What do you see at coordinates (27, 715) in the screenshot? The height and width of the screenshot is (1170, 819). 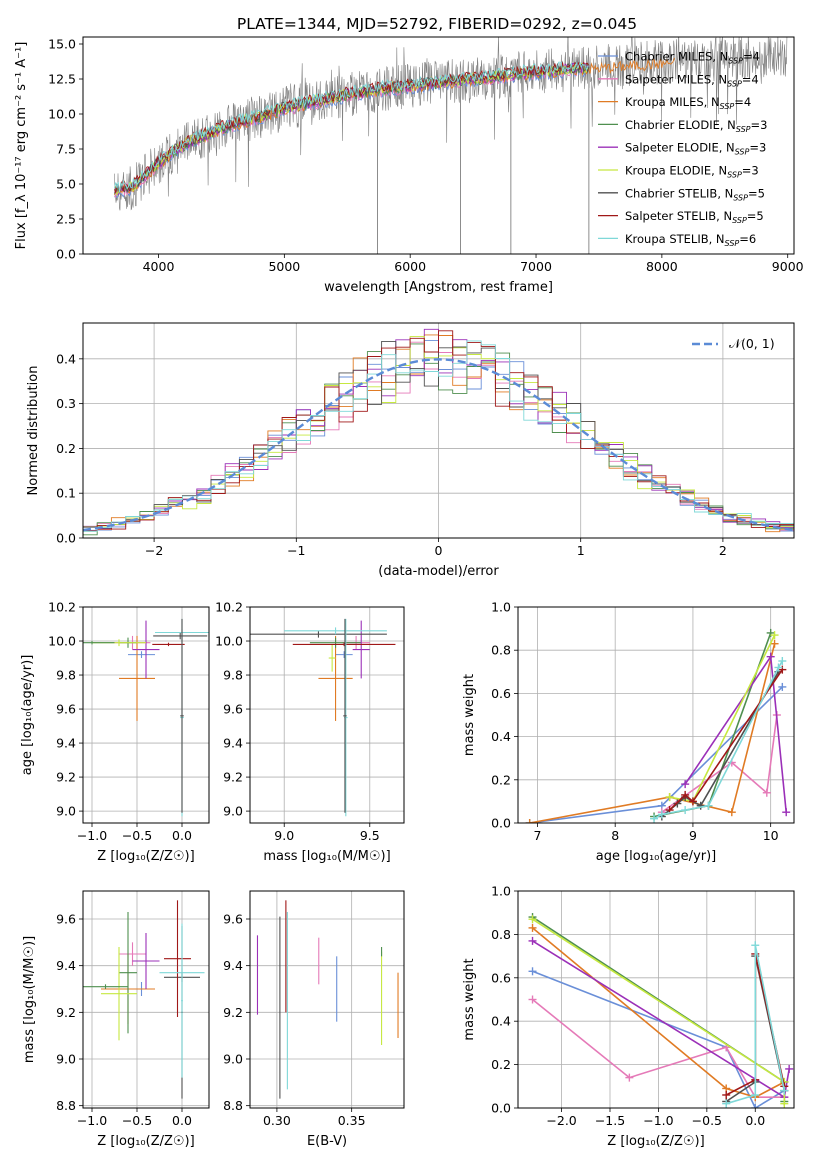 I see `y-axis-label: age [log₁₀(age/yr)]` at bounding box center [27, 715].